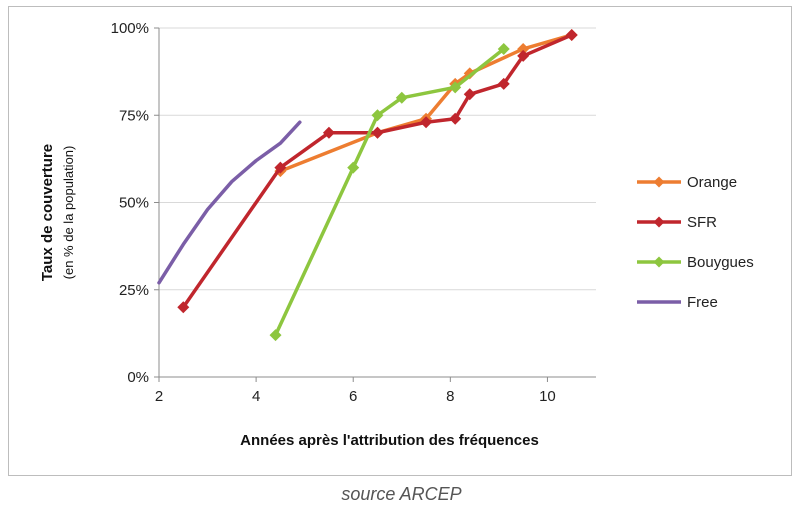 This screenshot has width=803, height=520. I want to click on y-tick-label: 25%, so click(134, 290).